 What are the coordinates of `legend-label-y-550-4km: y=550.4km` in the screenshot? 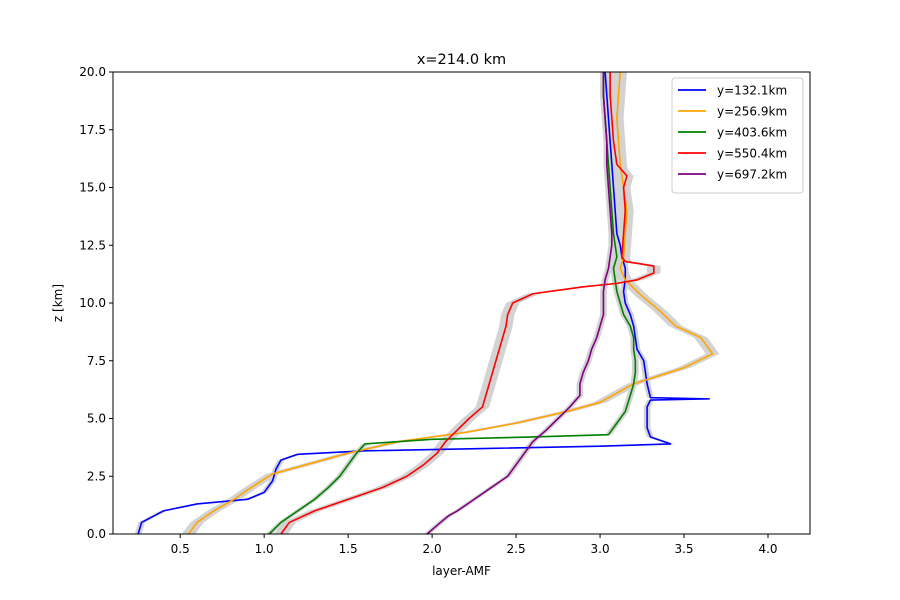 It's located at (752, 154).